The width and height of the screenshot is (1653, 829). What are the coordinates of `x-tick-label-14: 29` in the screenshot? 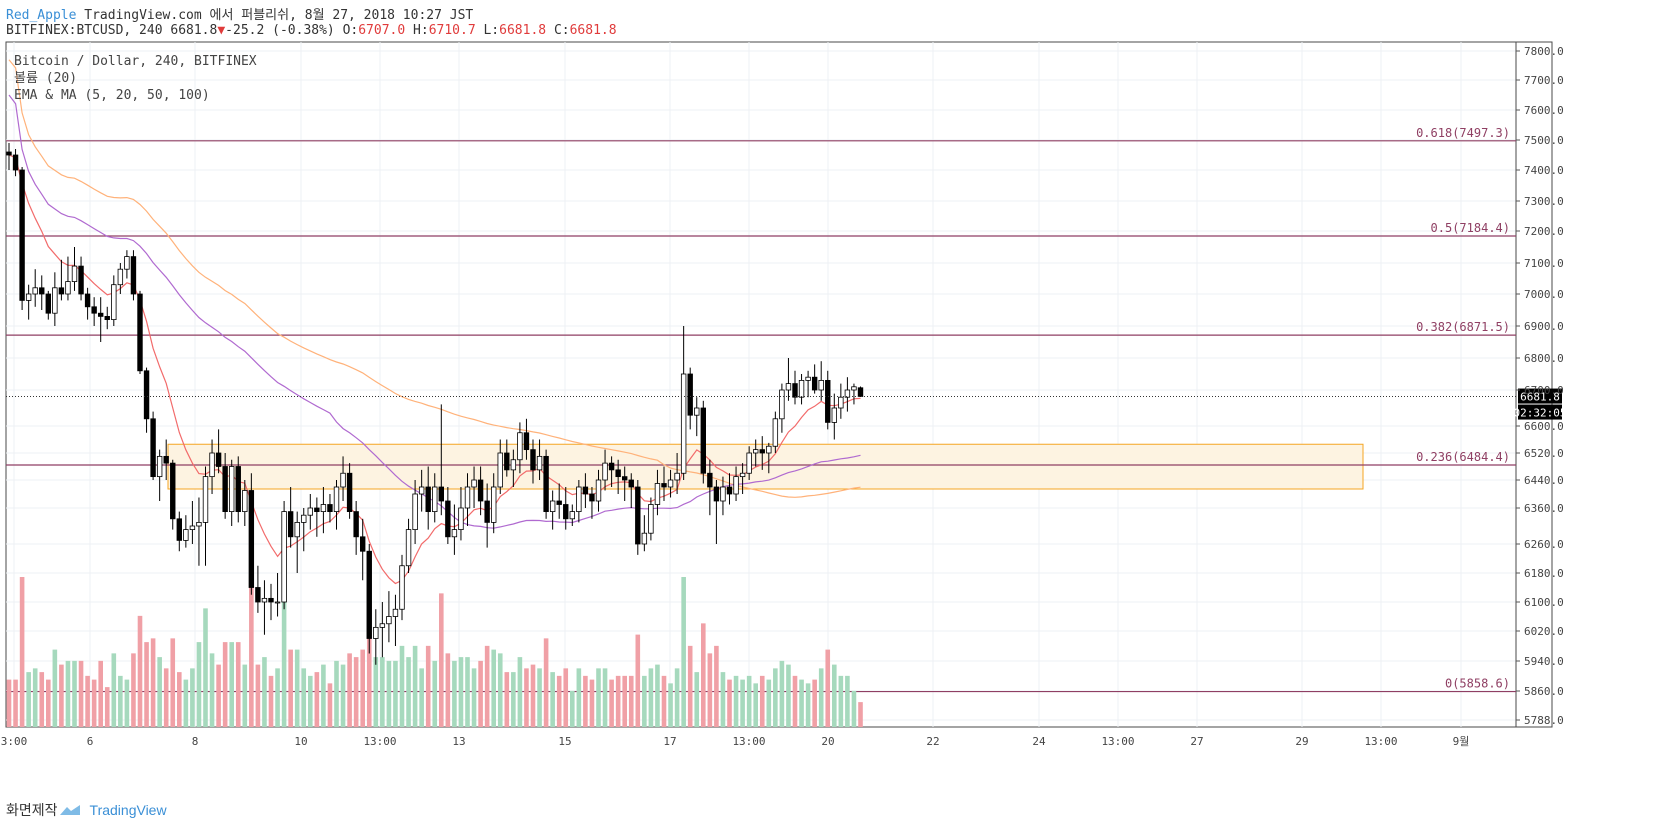 It's located at (1301, 741).